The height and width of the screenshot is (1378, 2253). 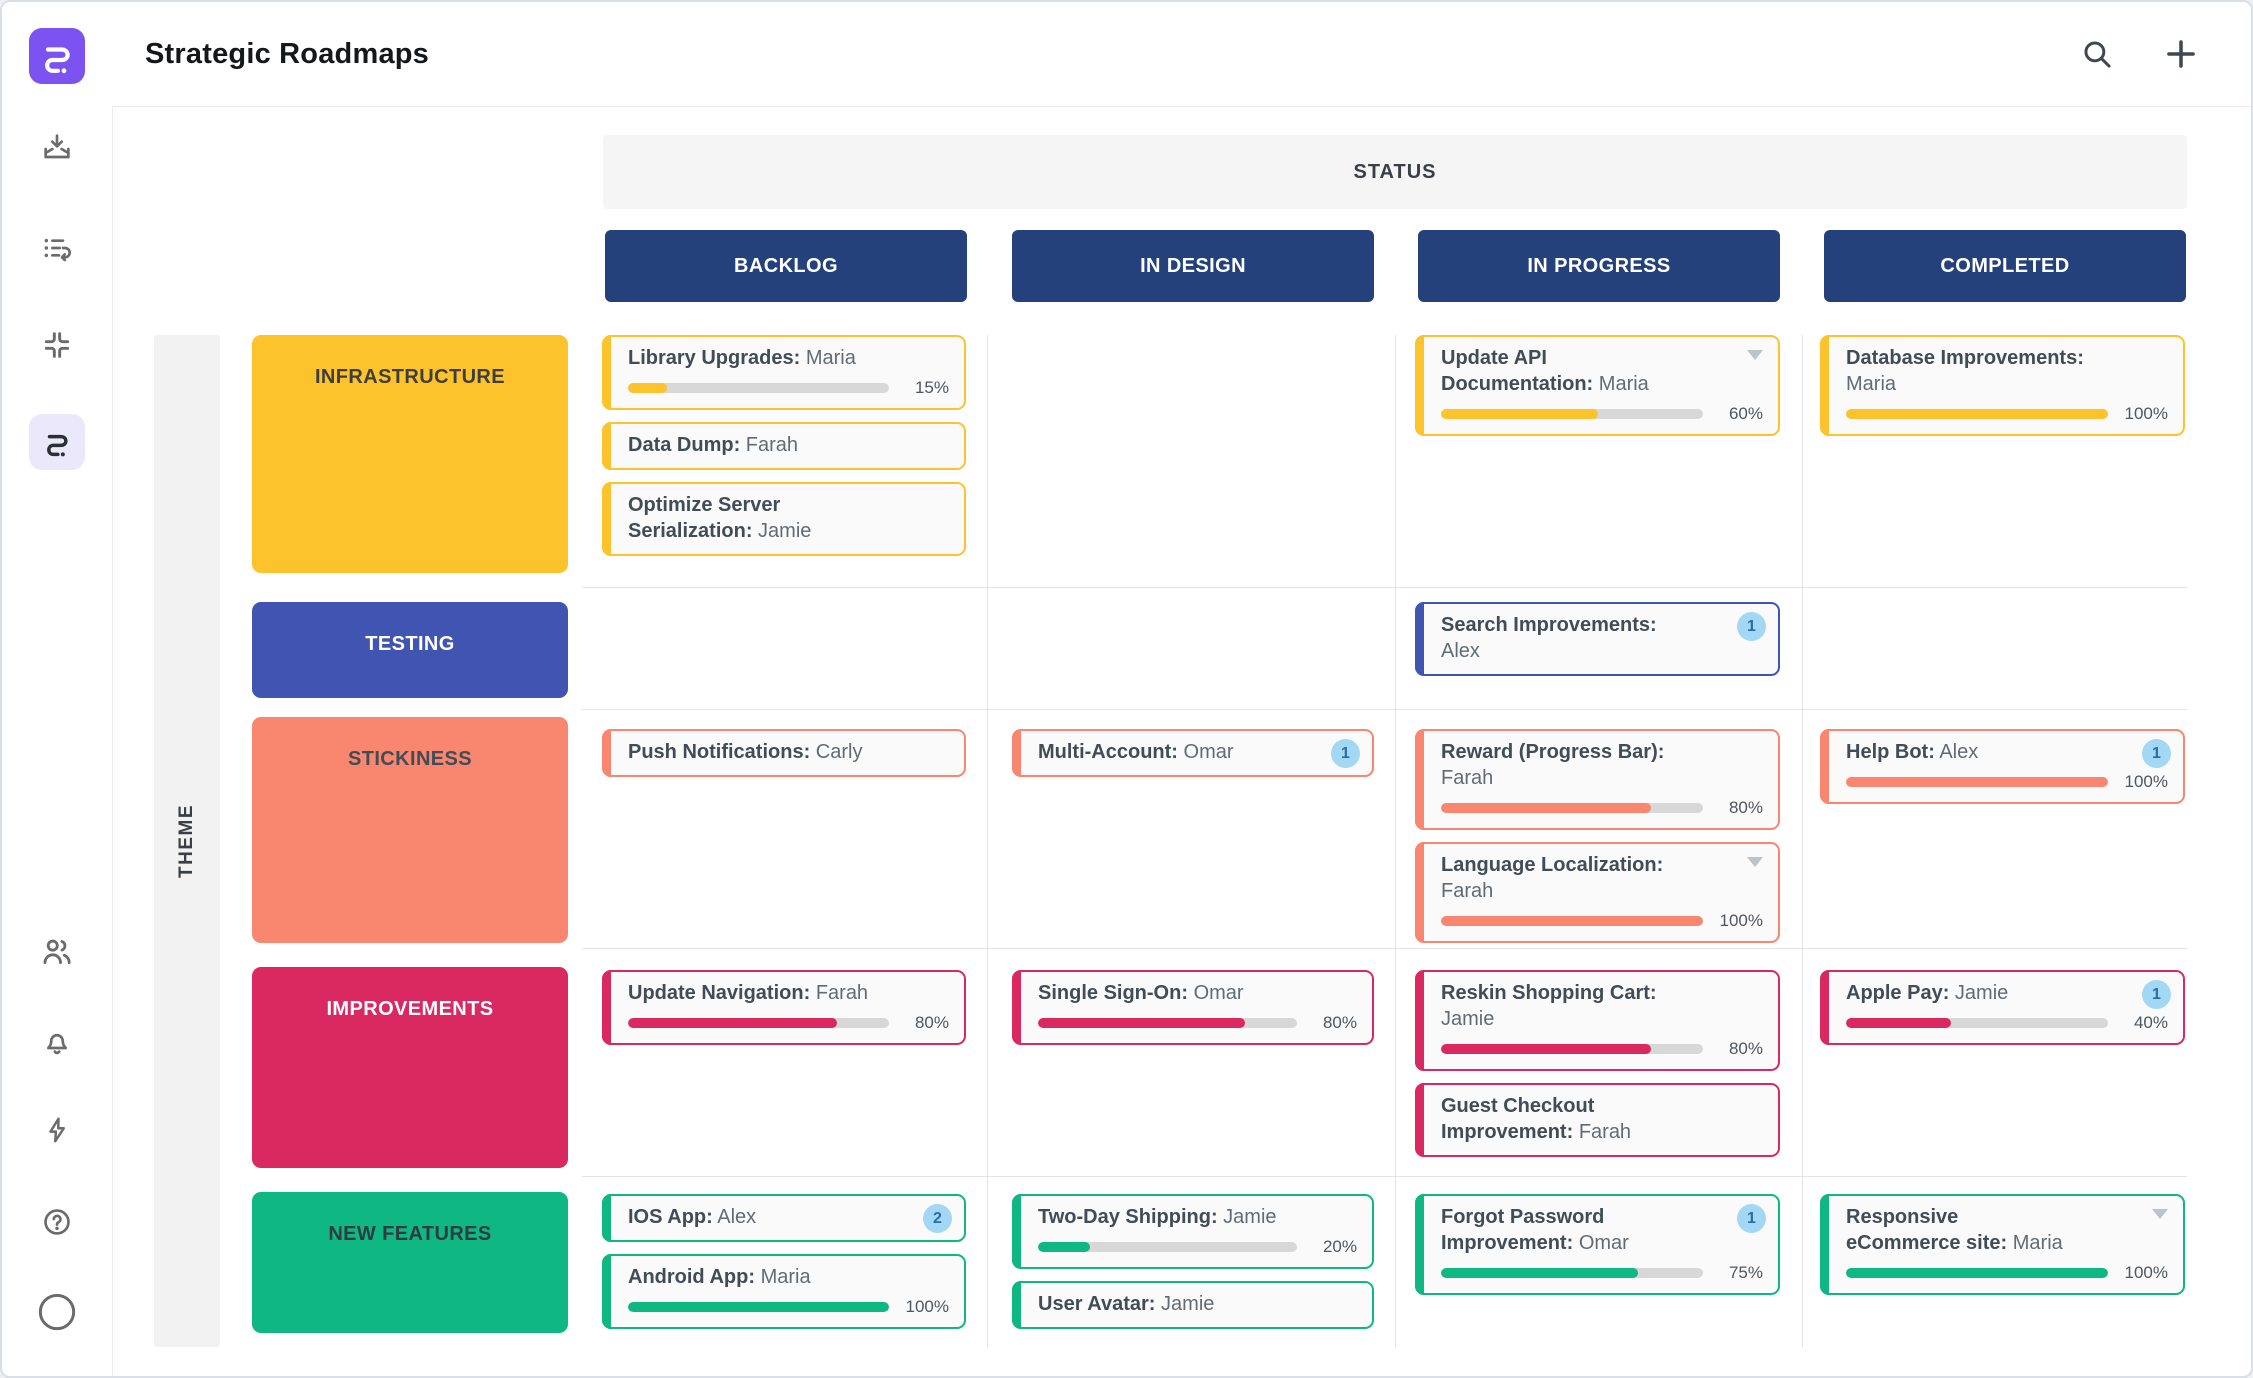 I want to click on card-title: Reskin Shopping Cart: Jamie, so click(x=1549, y=1006).